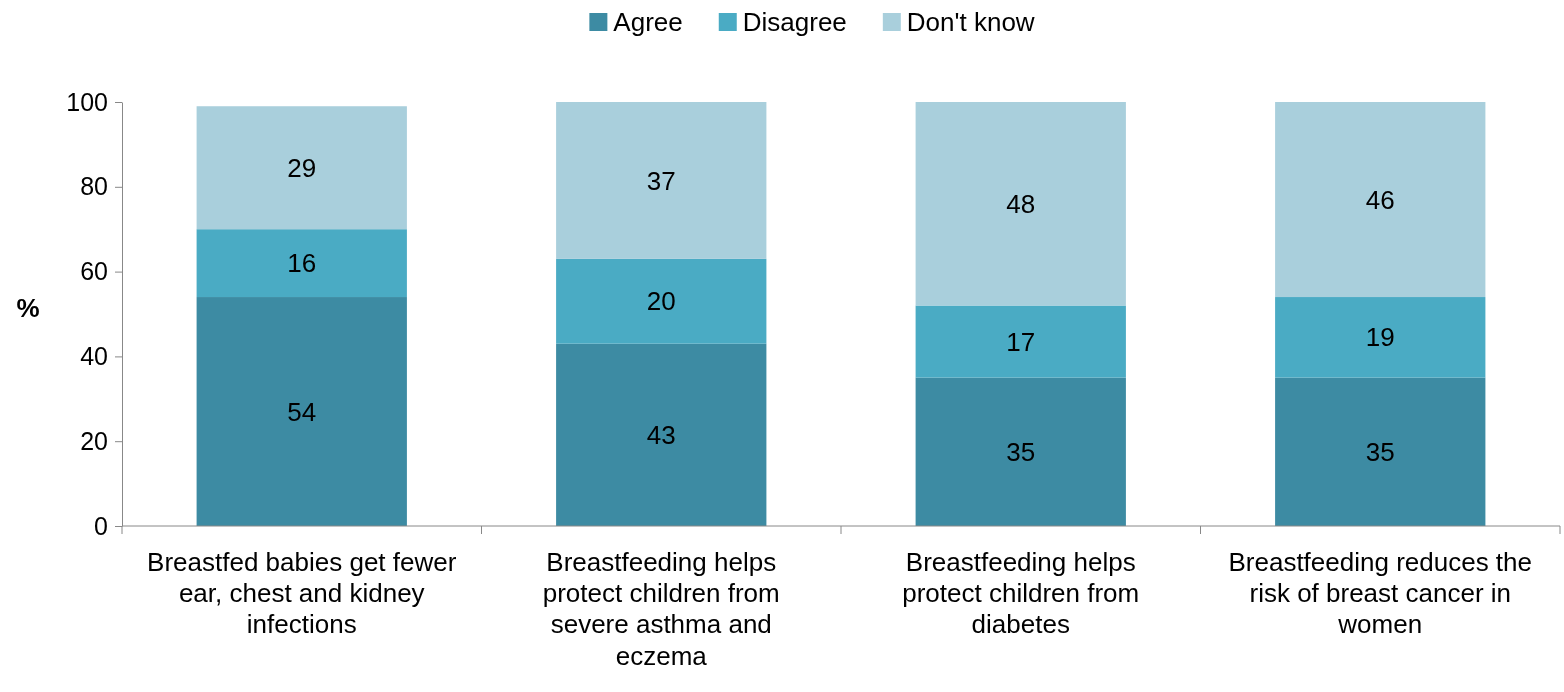  What do you see at coordinates (661, 609) in the screenshot?
I see `x-tick-label: Breastfeeding helps protect children from severe asthma and eczema` at bounding box center [661, 609].